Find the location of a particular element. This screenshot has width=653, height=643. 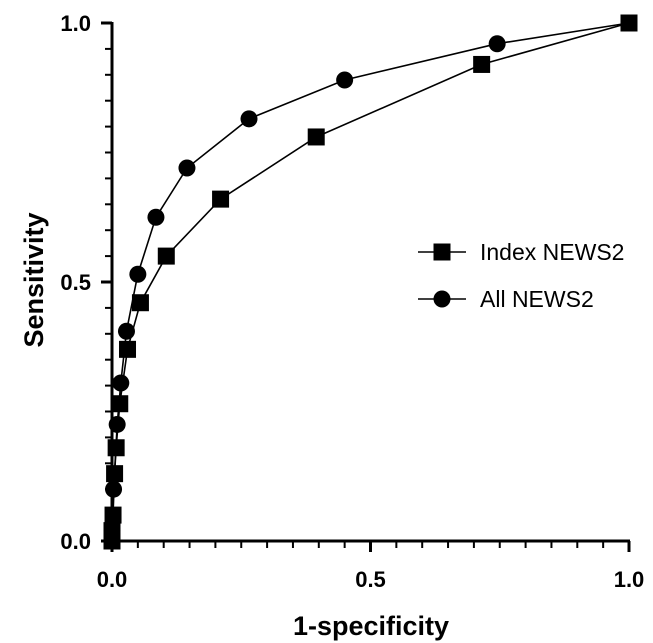

legend-circle-marker is located at coordinates (442, 299).